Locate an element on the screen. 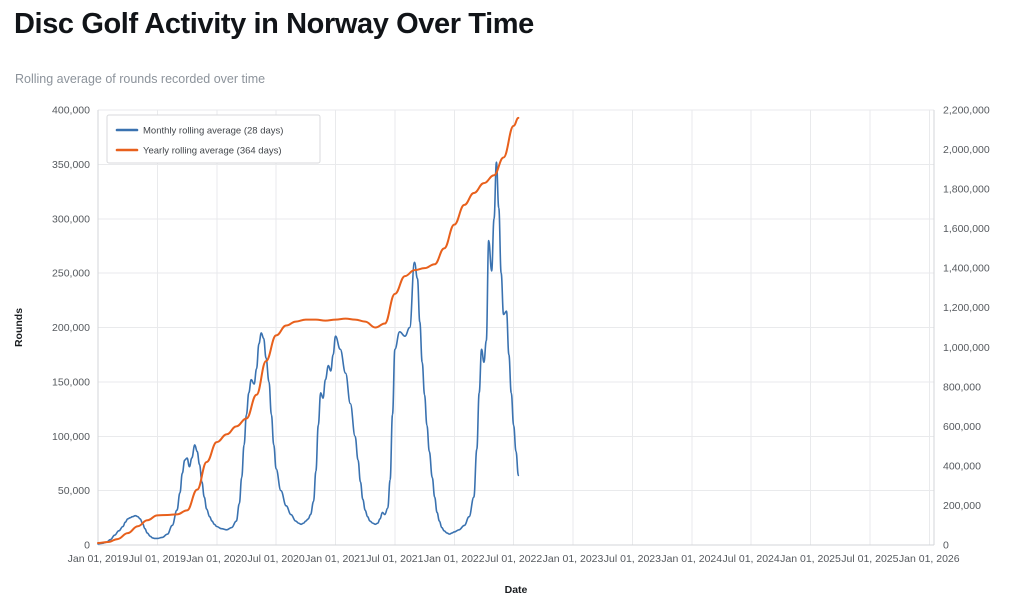  x-tick-label: Jul 01, 2022 is located at coordinates (513, 559).